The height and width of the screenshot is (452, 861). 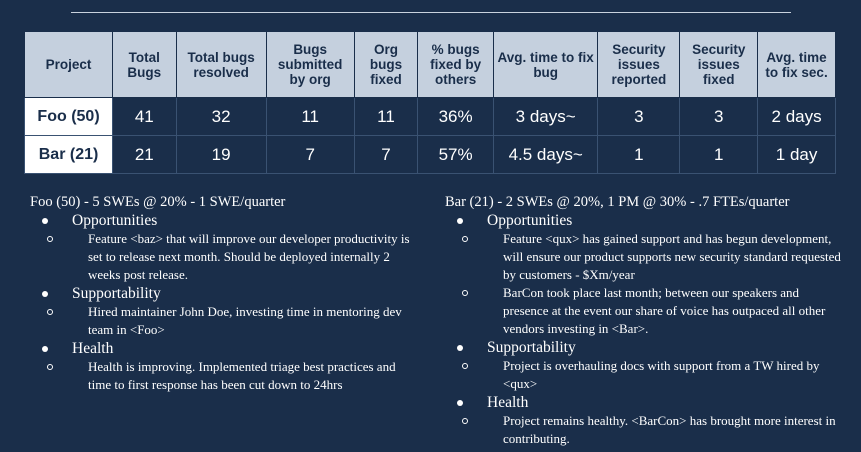 What do you see at coordinates (545, 116) in the screenshot?
I see `table-cell: 3 days~` at bounding box center [545, 116].